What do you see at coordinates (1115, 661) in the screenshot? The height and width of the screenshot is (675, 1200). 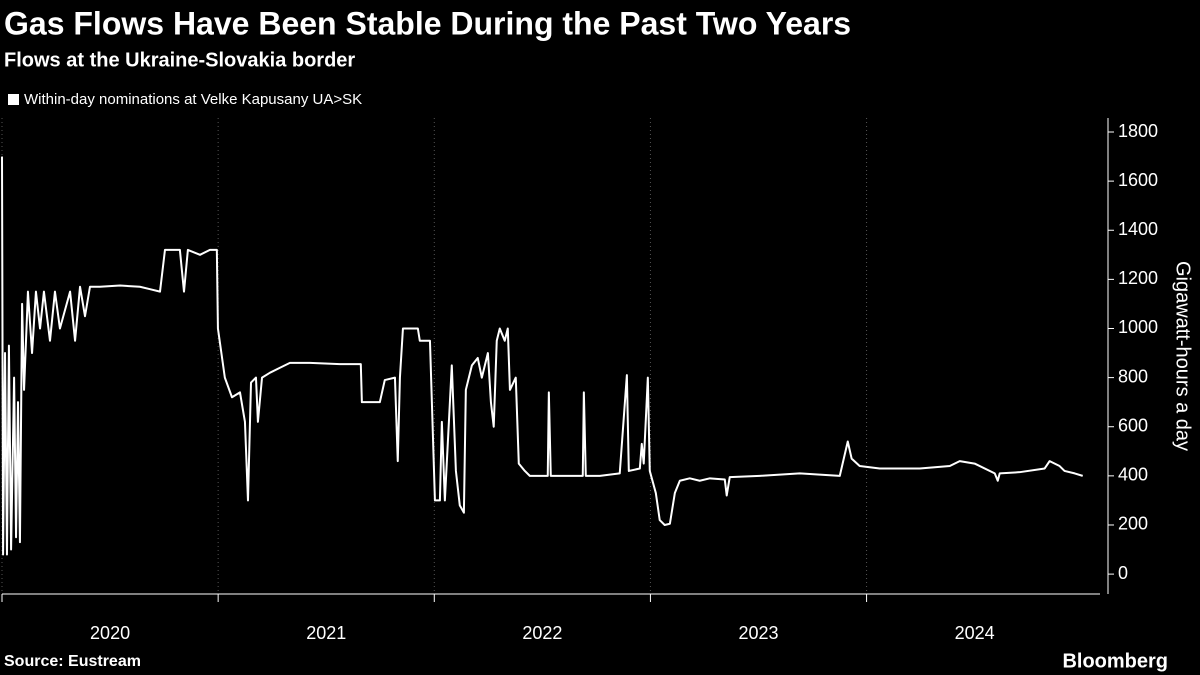 I see `logo: Bloomberg` at bounding box center [1115, 661].